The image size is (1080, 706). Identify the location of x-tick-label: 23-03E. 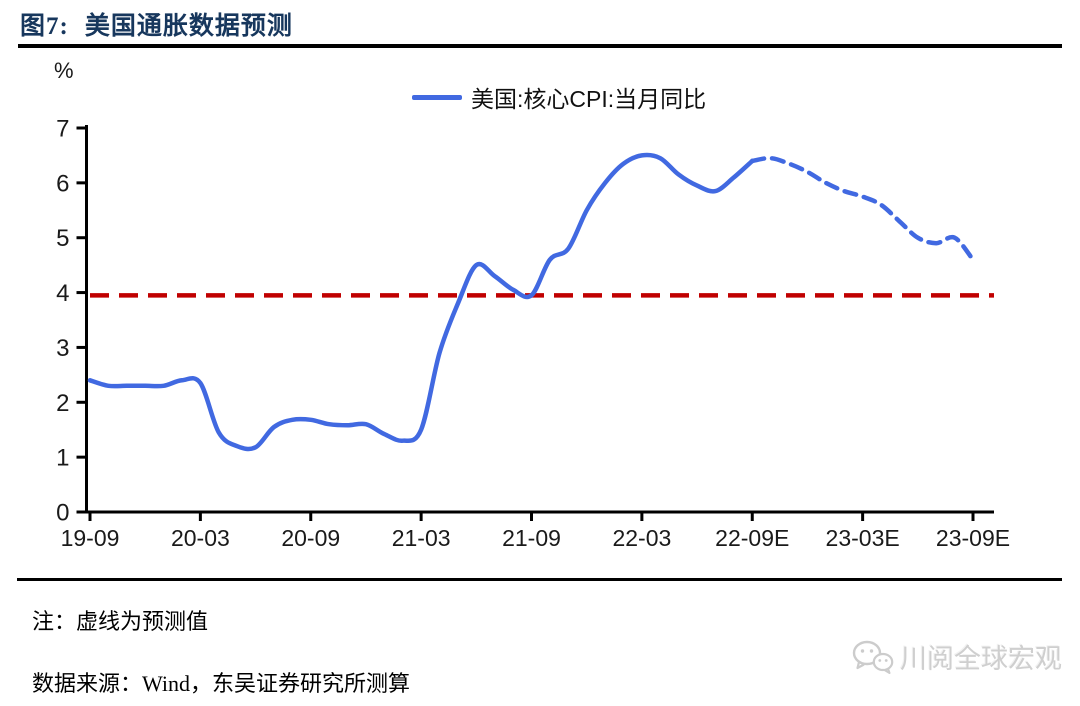
(863, 538).